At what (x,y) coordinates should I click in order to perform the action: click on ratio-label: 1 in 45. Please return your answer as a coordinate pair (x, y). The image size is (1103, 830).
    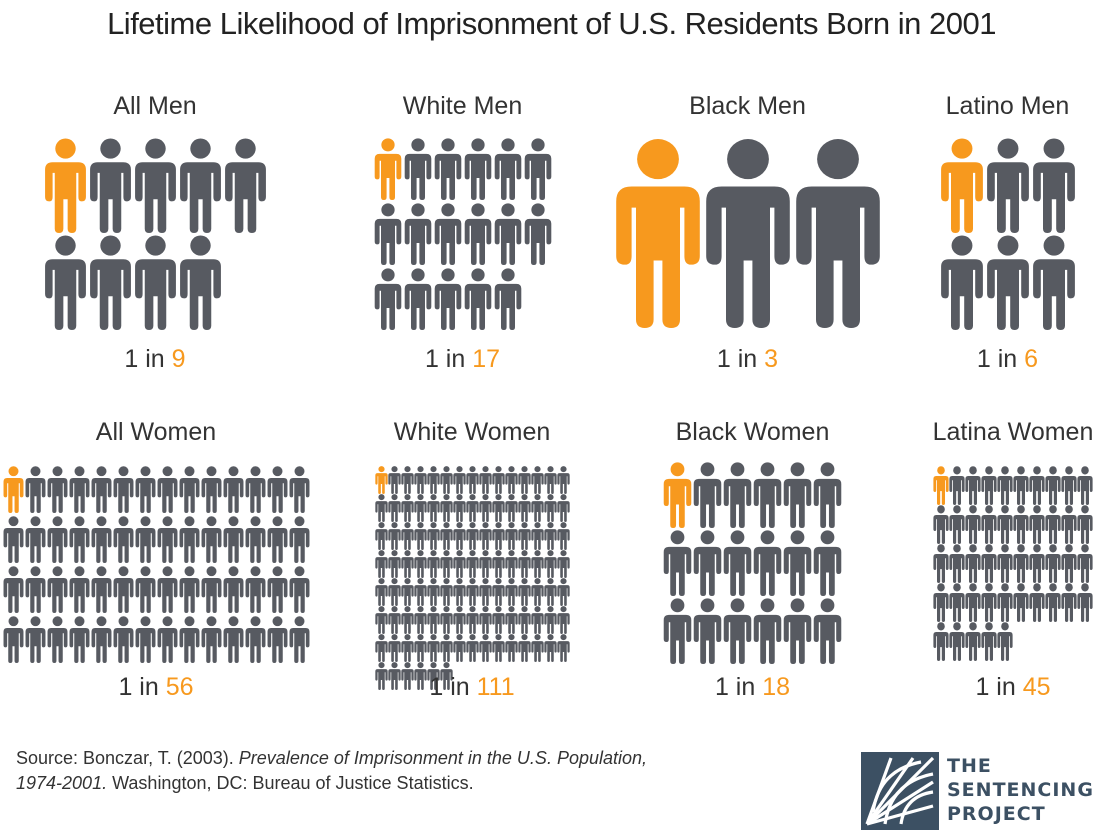
    Looking at the image, I should click on (1013, 687).